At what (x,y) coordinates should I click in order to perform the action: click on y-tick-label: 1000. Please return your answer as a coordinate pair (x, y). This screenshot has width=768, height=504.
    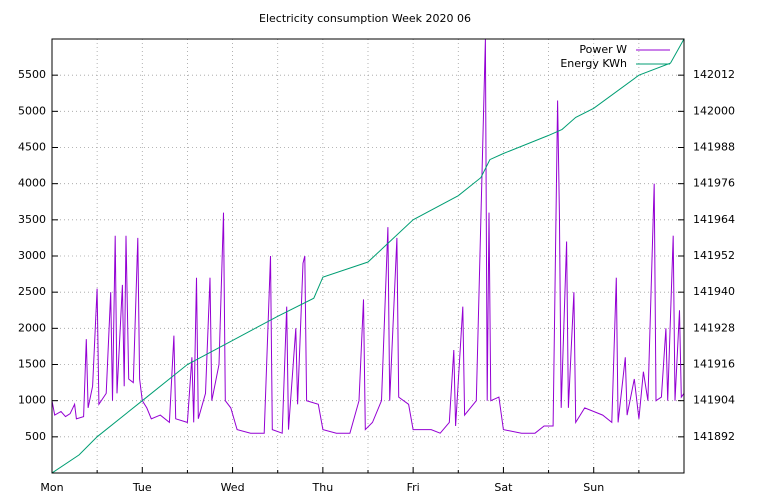
    Looking at the image, I should click on (32, 400).